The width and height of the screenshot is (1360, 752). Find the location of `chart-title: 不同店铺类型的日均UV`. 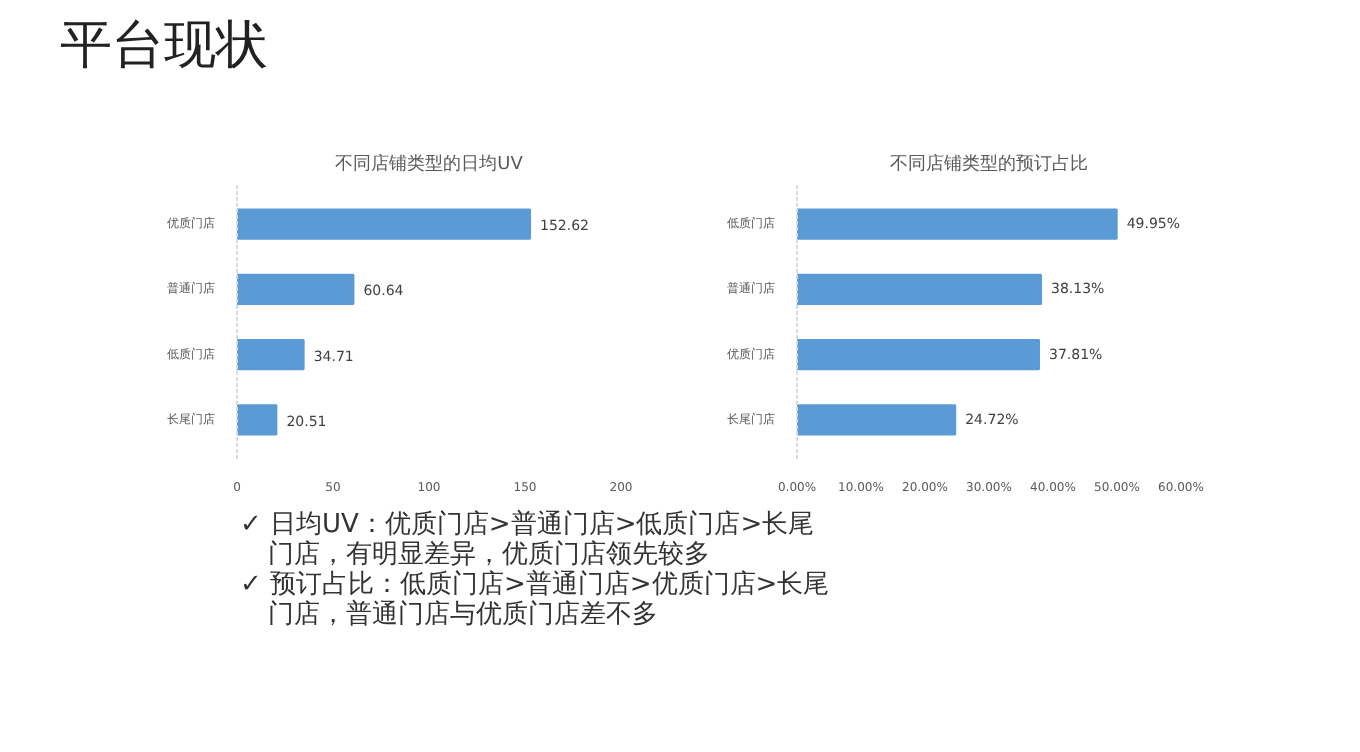

chart-title: 不同店铺类型的日均UV is located at coordinates (430, 164).